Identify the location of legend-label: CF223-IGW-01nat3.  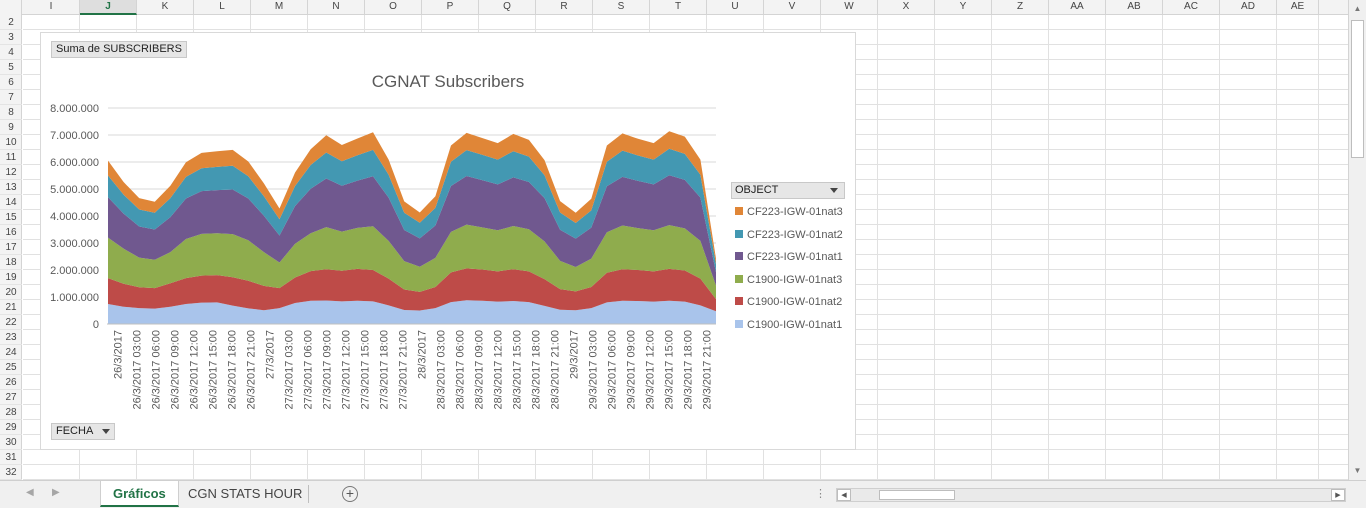
(795, 212).